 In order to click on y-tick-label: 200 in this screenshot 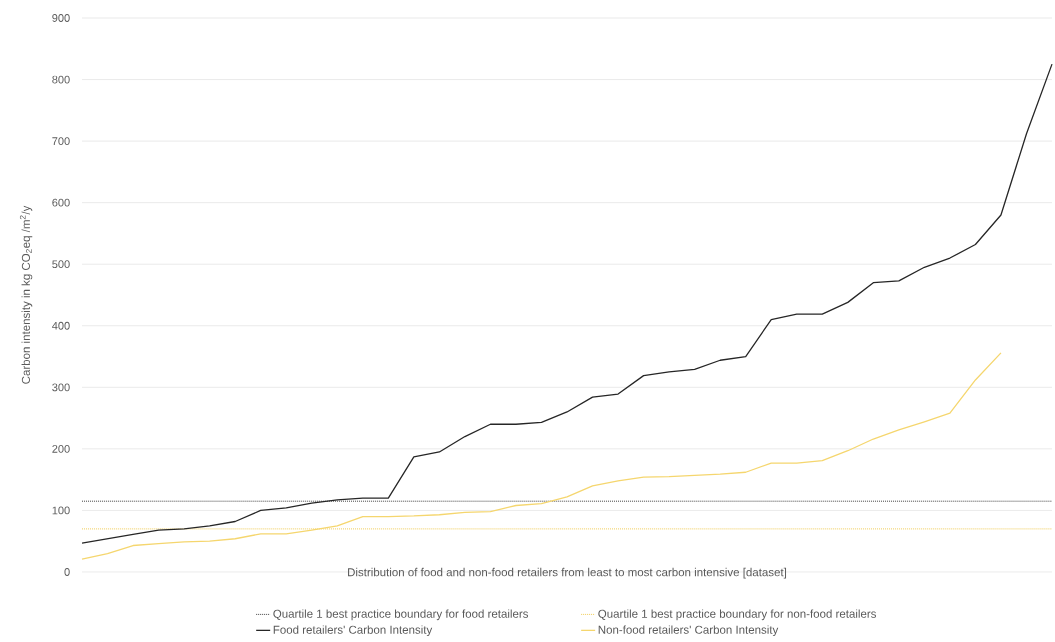, I will do `click(61, 448)`.